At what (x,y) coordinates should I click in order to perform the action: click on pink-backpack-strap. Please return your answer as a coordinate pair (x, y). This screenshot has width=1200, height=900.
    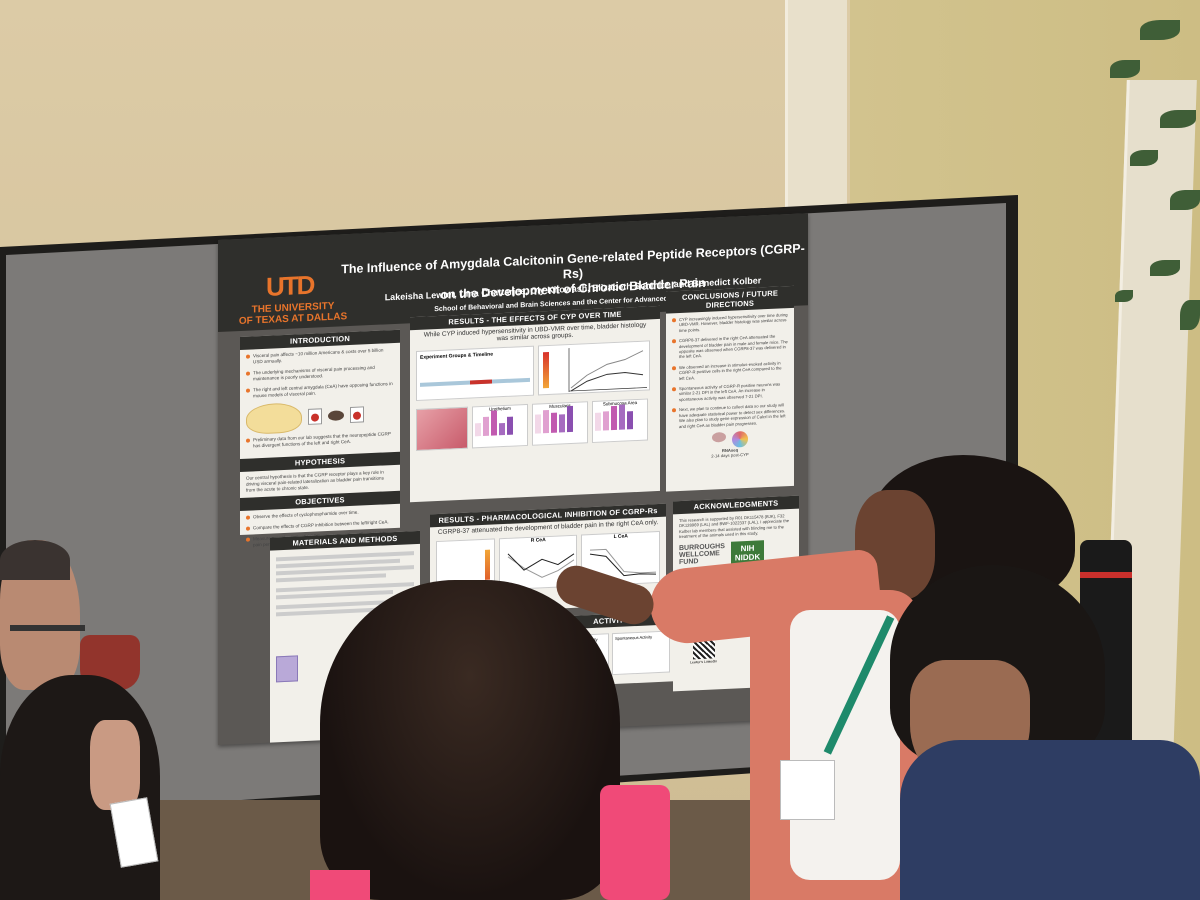
    Looking at the image, I should click on (635, 842).